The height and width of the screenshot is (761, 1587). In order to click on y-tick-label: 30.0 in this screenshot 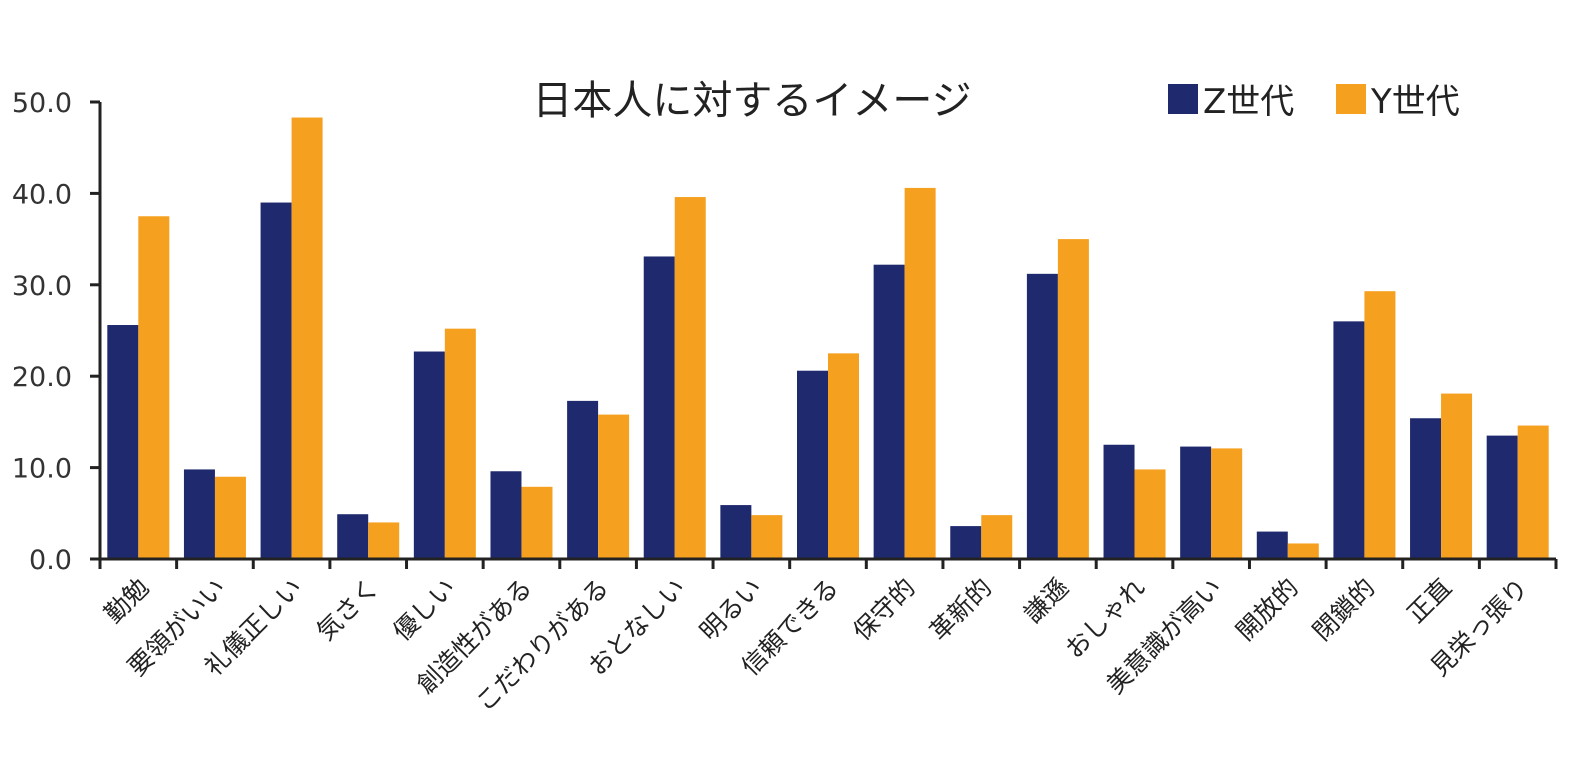, I will do `click(42, 286)`.